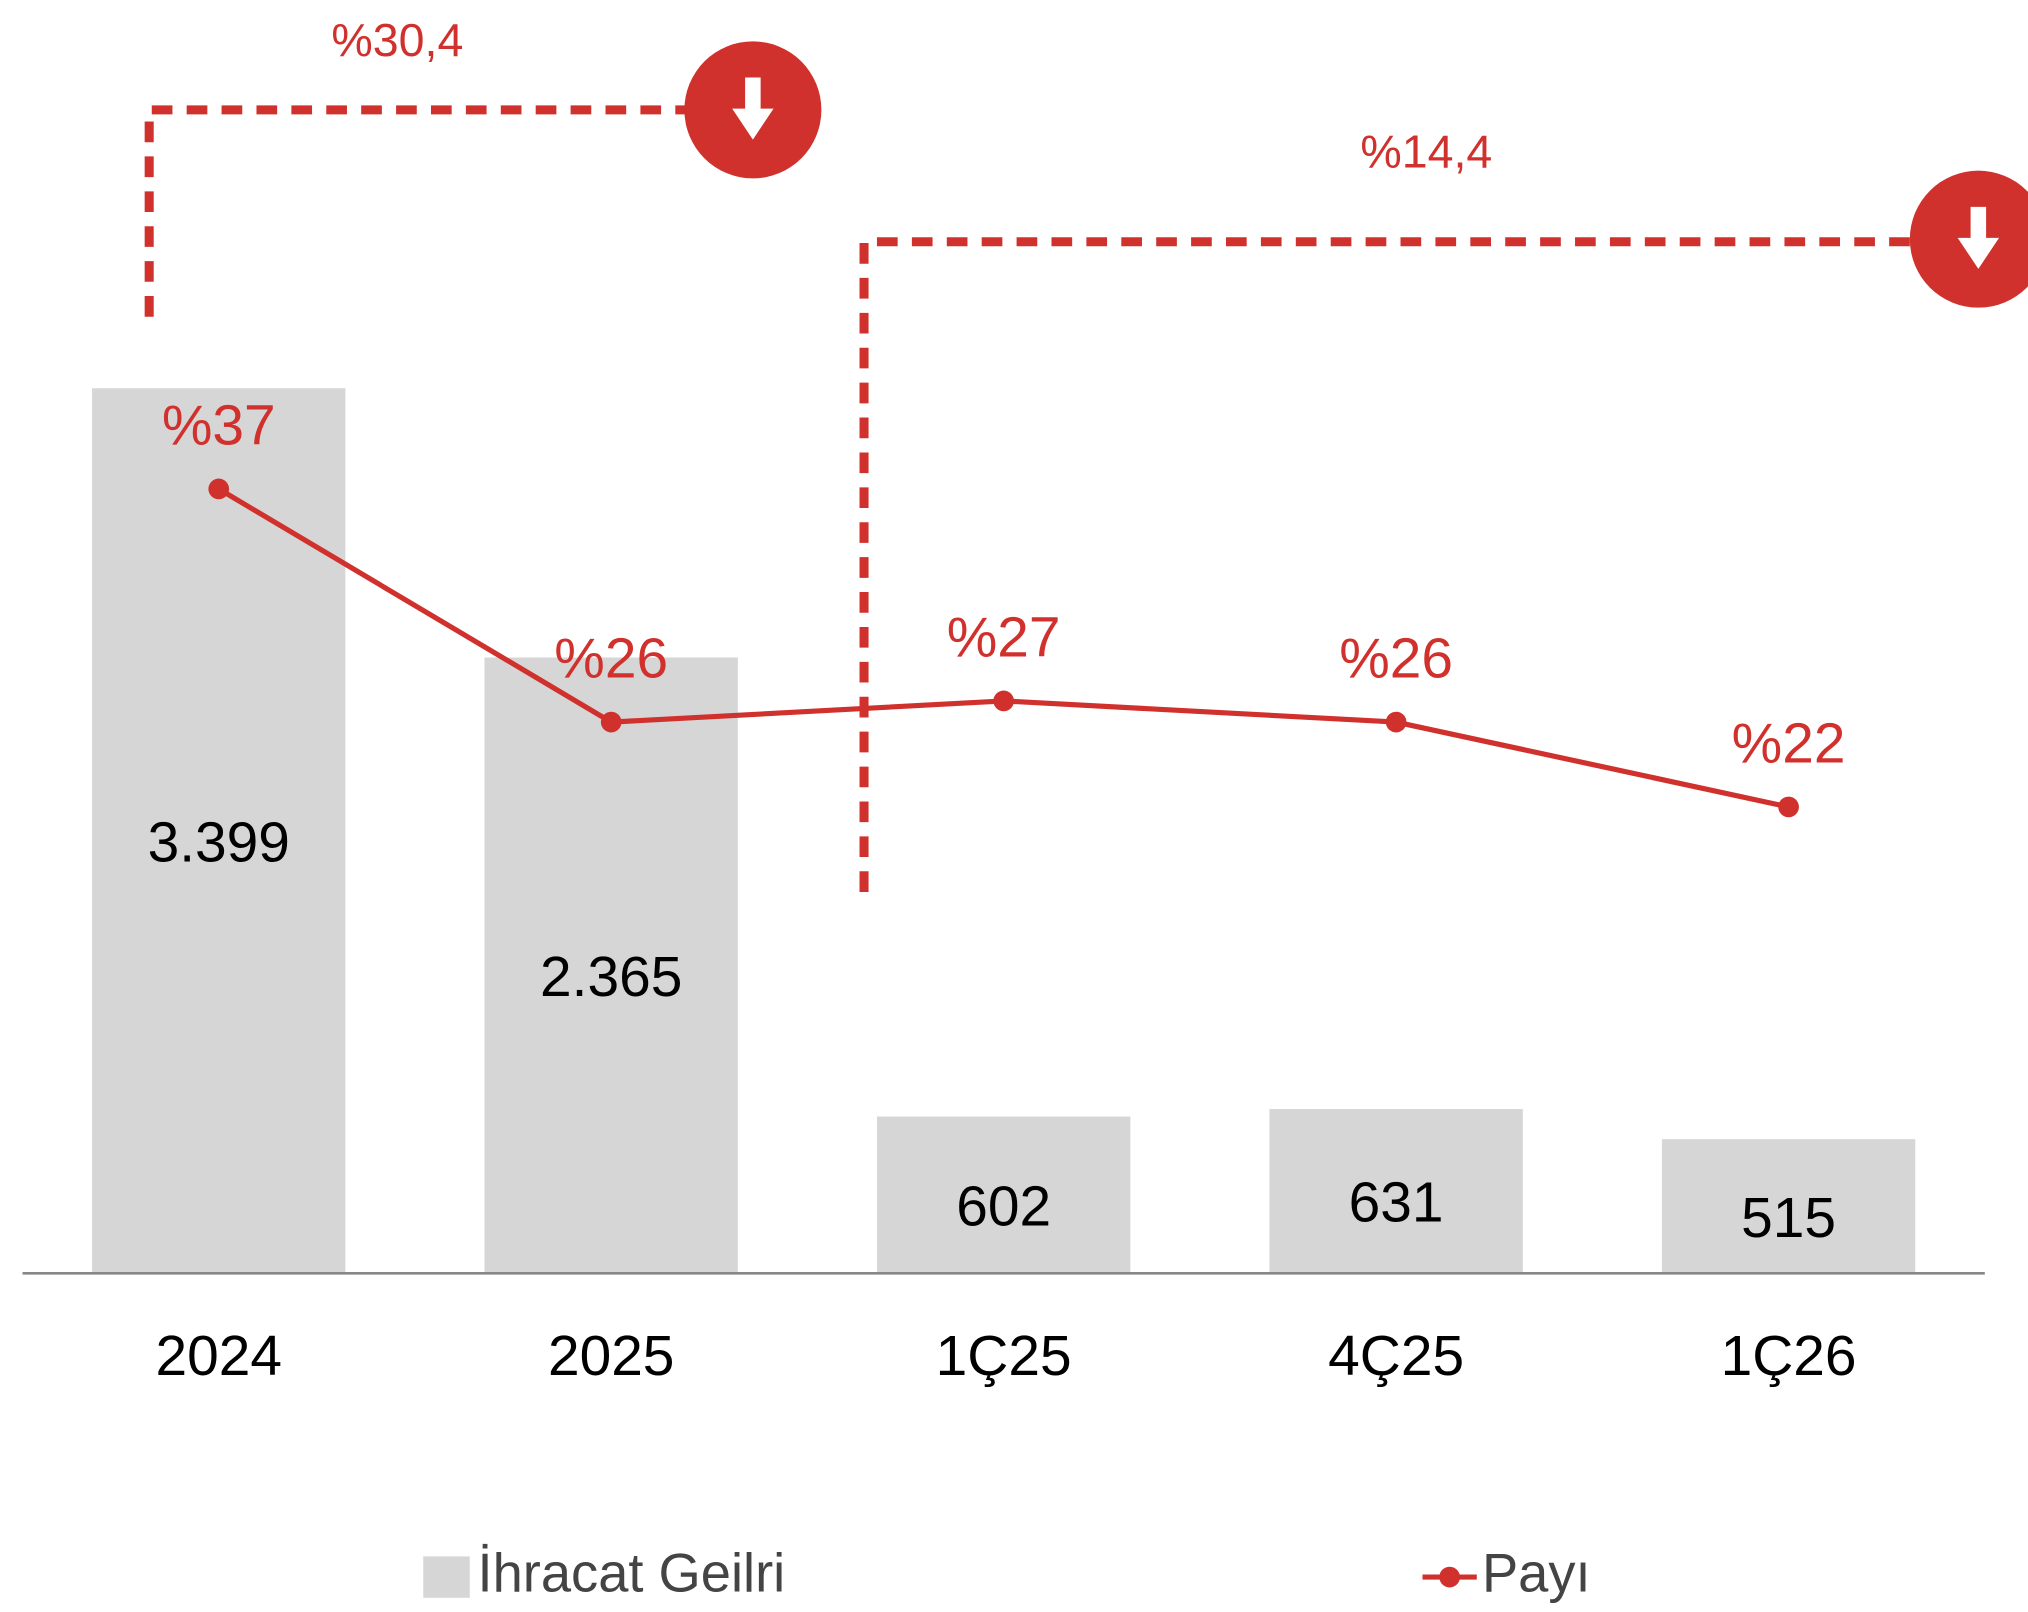 This screenshot has height=1612, width=2028. I want to click on bracket-line, so click(415, 211).